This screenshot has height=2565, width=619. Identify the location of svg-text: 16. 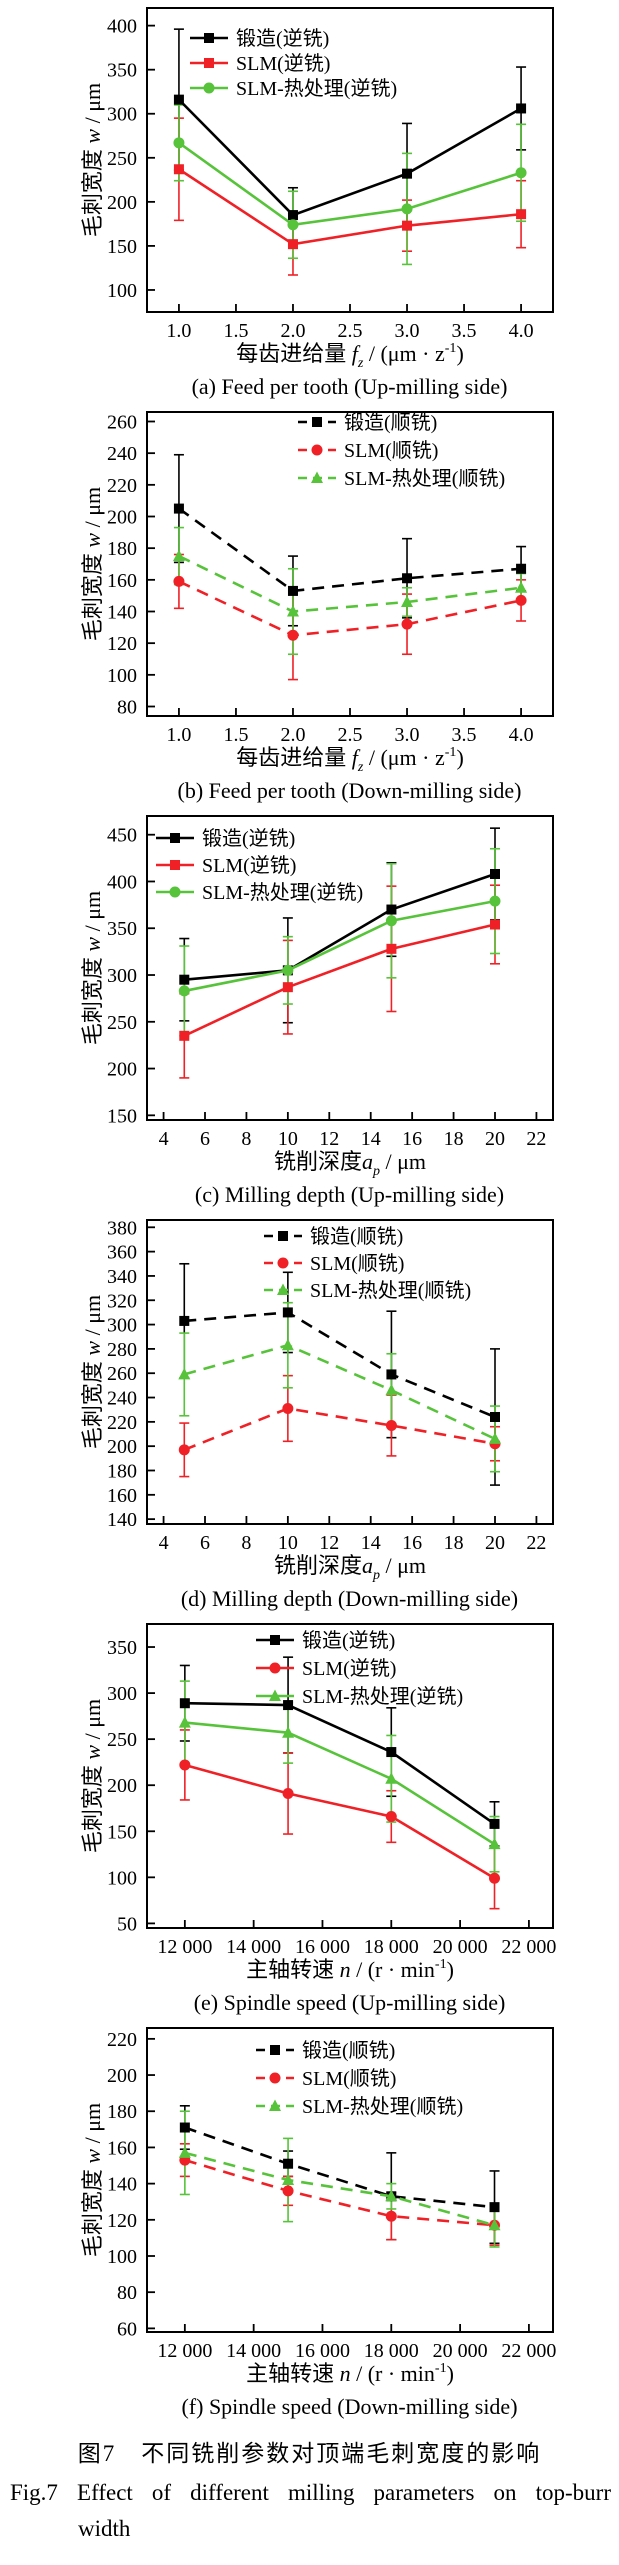
(412, 1543).